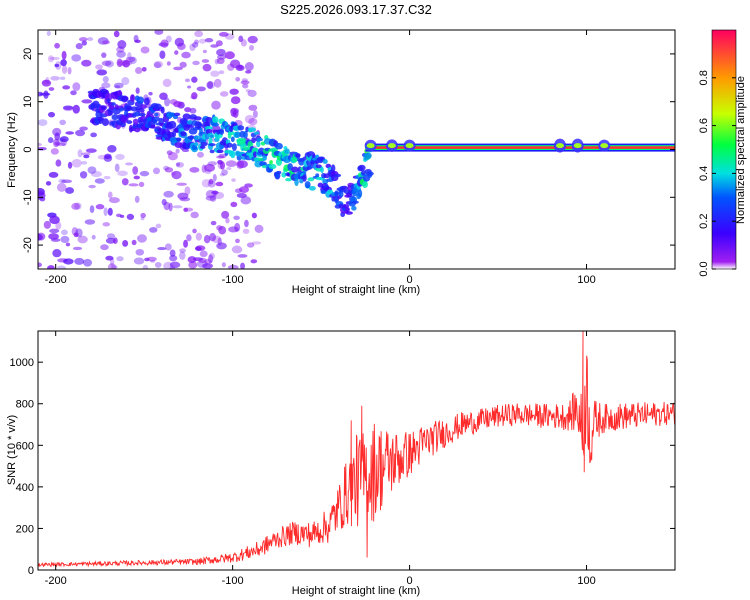 Image resolution: width=750 pixels, height=600 pixels. Describe the element at coordinates (717, 173) in the screenshot. I see `colorbar-ticks: 0.0 0.2 0.4 0.6 0.8` at that location.